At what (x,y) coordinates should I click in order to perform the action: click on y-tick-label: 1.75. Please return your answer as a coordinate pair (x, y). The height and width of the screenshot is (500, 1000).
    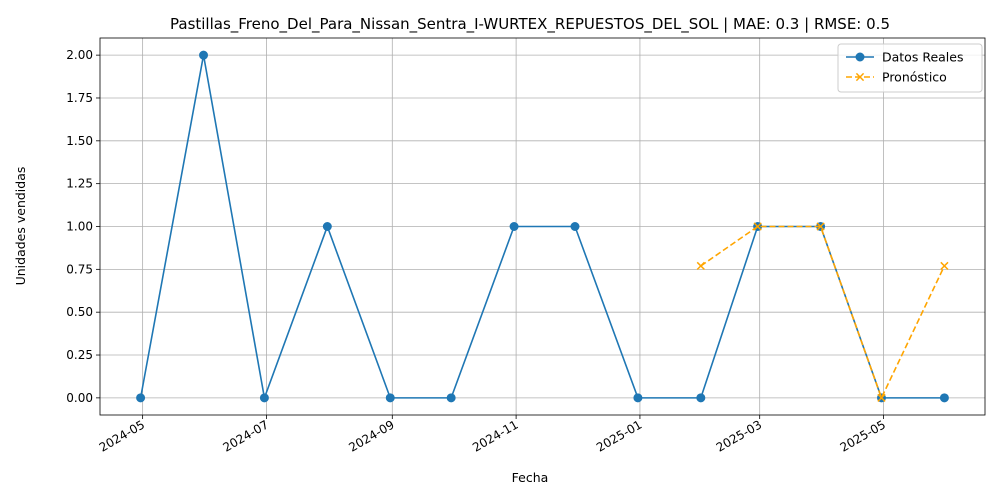
    Looking at the image, I should click on (79, 98).